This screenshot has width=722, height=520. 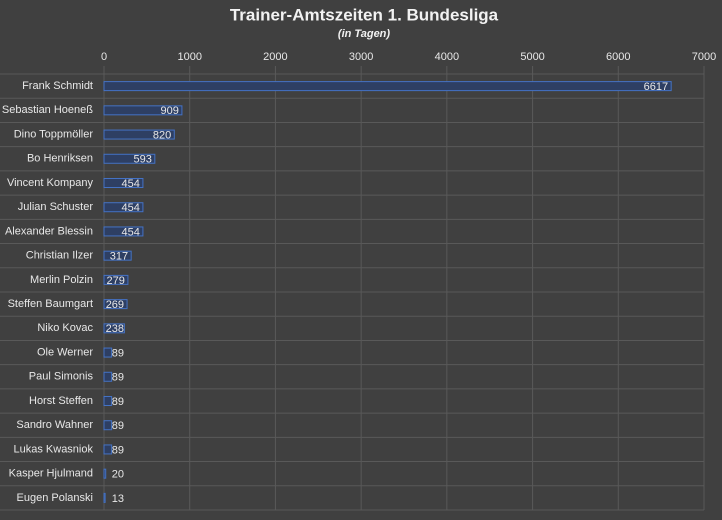 I want to click on y-tick-label: Merlin Polzin, so click(x=61, y=280).